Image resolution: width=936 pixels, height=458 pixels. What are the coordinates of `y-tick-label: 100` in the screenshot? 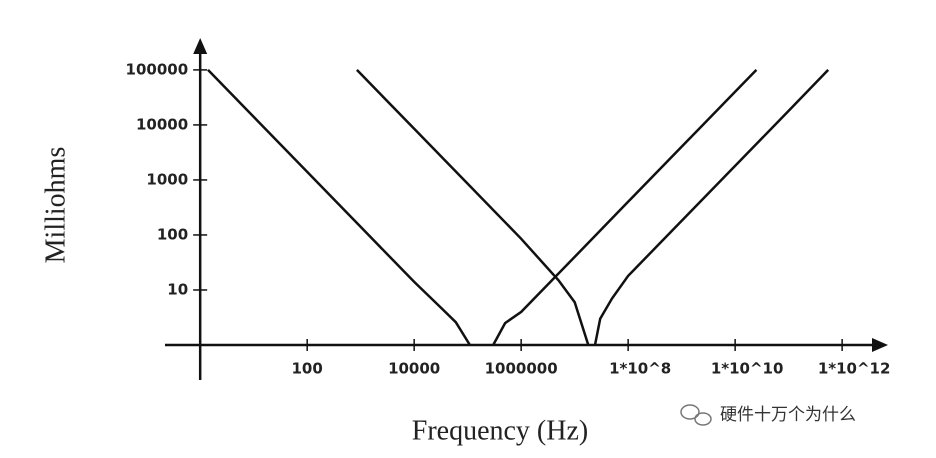 It's located at (172, 234).